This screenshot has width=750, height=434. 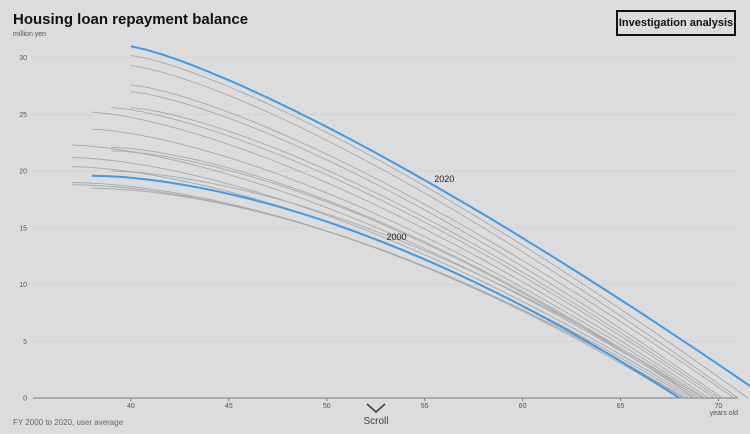 What do you see at coordinates (23, 285) in the screenshot?
I see `y-tick-label: 10` at bounding box center [23, 285].